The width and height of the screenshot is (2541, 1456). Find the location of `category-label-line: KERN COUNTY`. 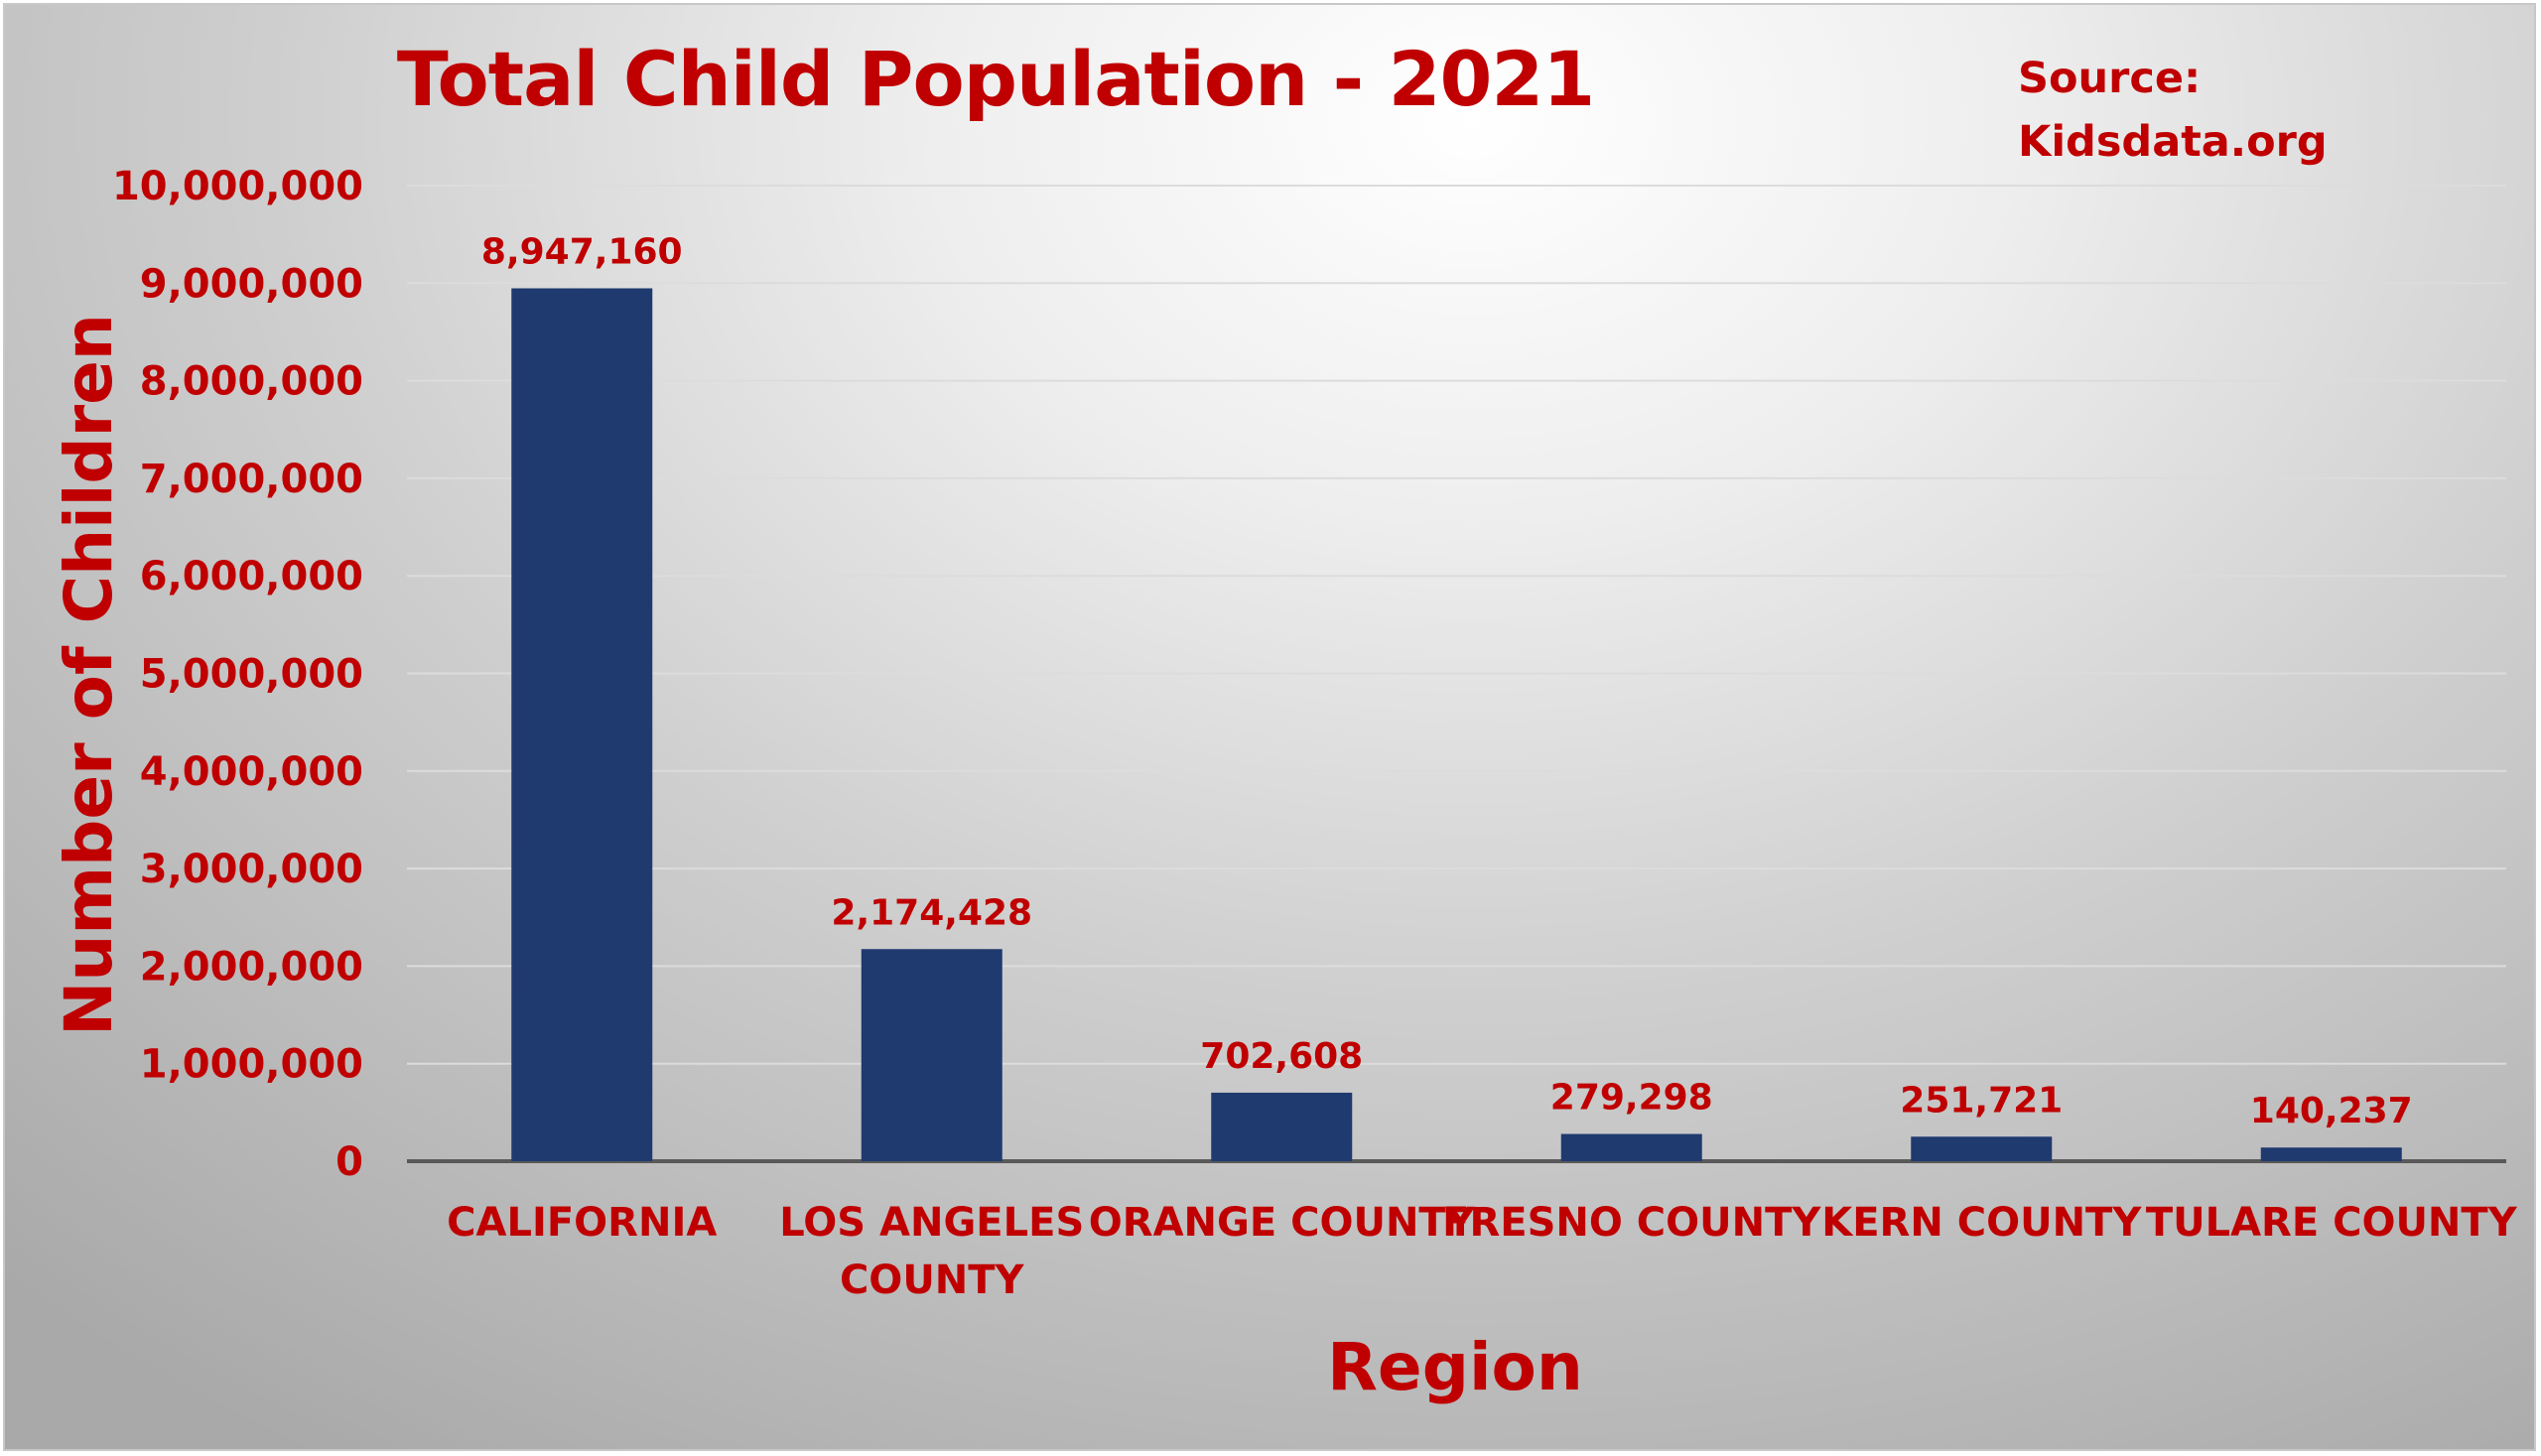

category-label-line: KERN COUNTY is located at coordinates (1981, 1223).